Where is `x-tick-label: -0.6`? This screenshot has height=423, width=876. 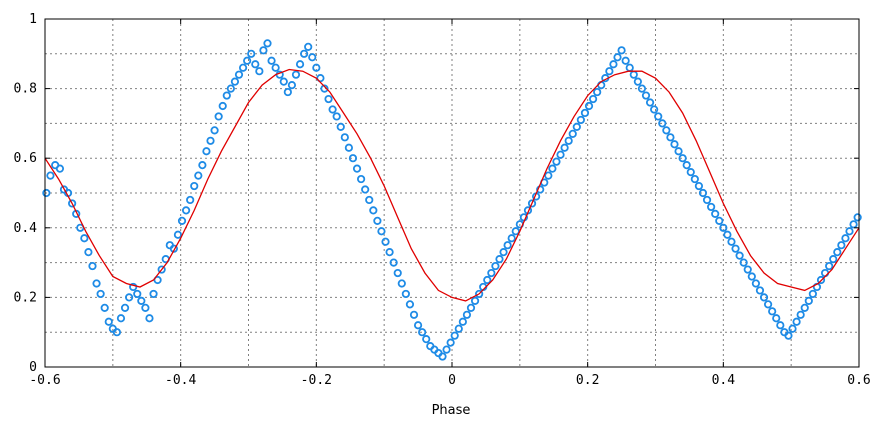
x-tick-label: -0.6 is located at coordinates (44, 380).